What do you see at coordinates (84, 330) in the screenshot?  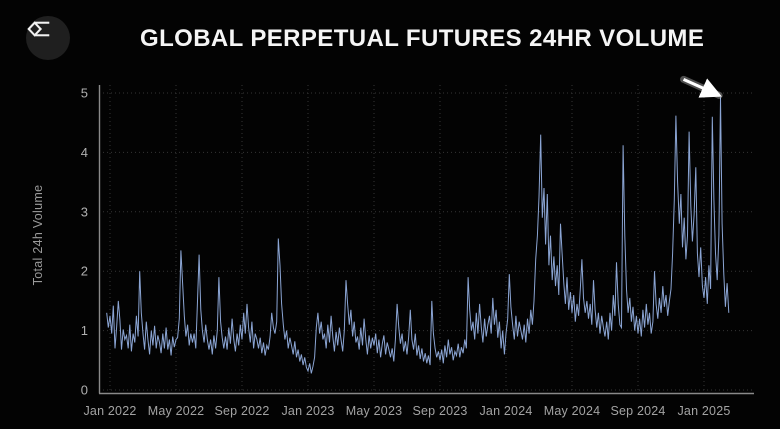 I see `y-tick-label: 1` at bounding box center [84, 330].